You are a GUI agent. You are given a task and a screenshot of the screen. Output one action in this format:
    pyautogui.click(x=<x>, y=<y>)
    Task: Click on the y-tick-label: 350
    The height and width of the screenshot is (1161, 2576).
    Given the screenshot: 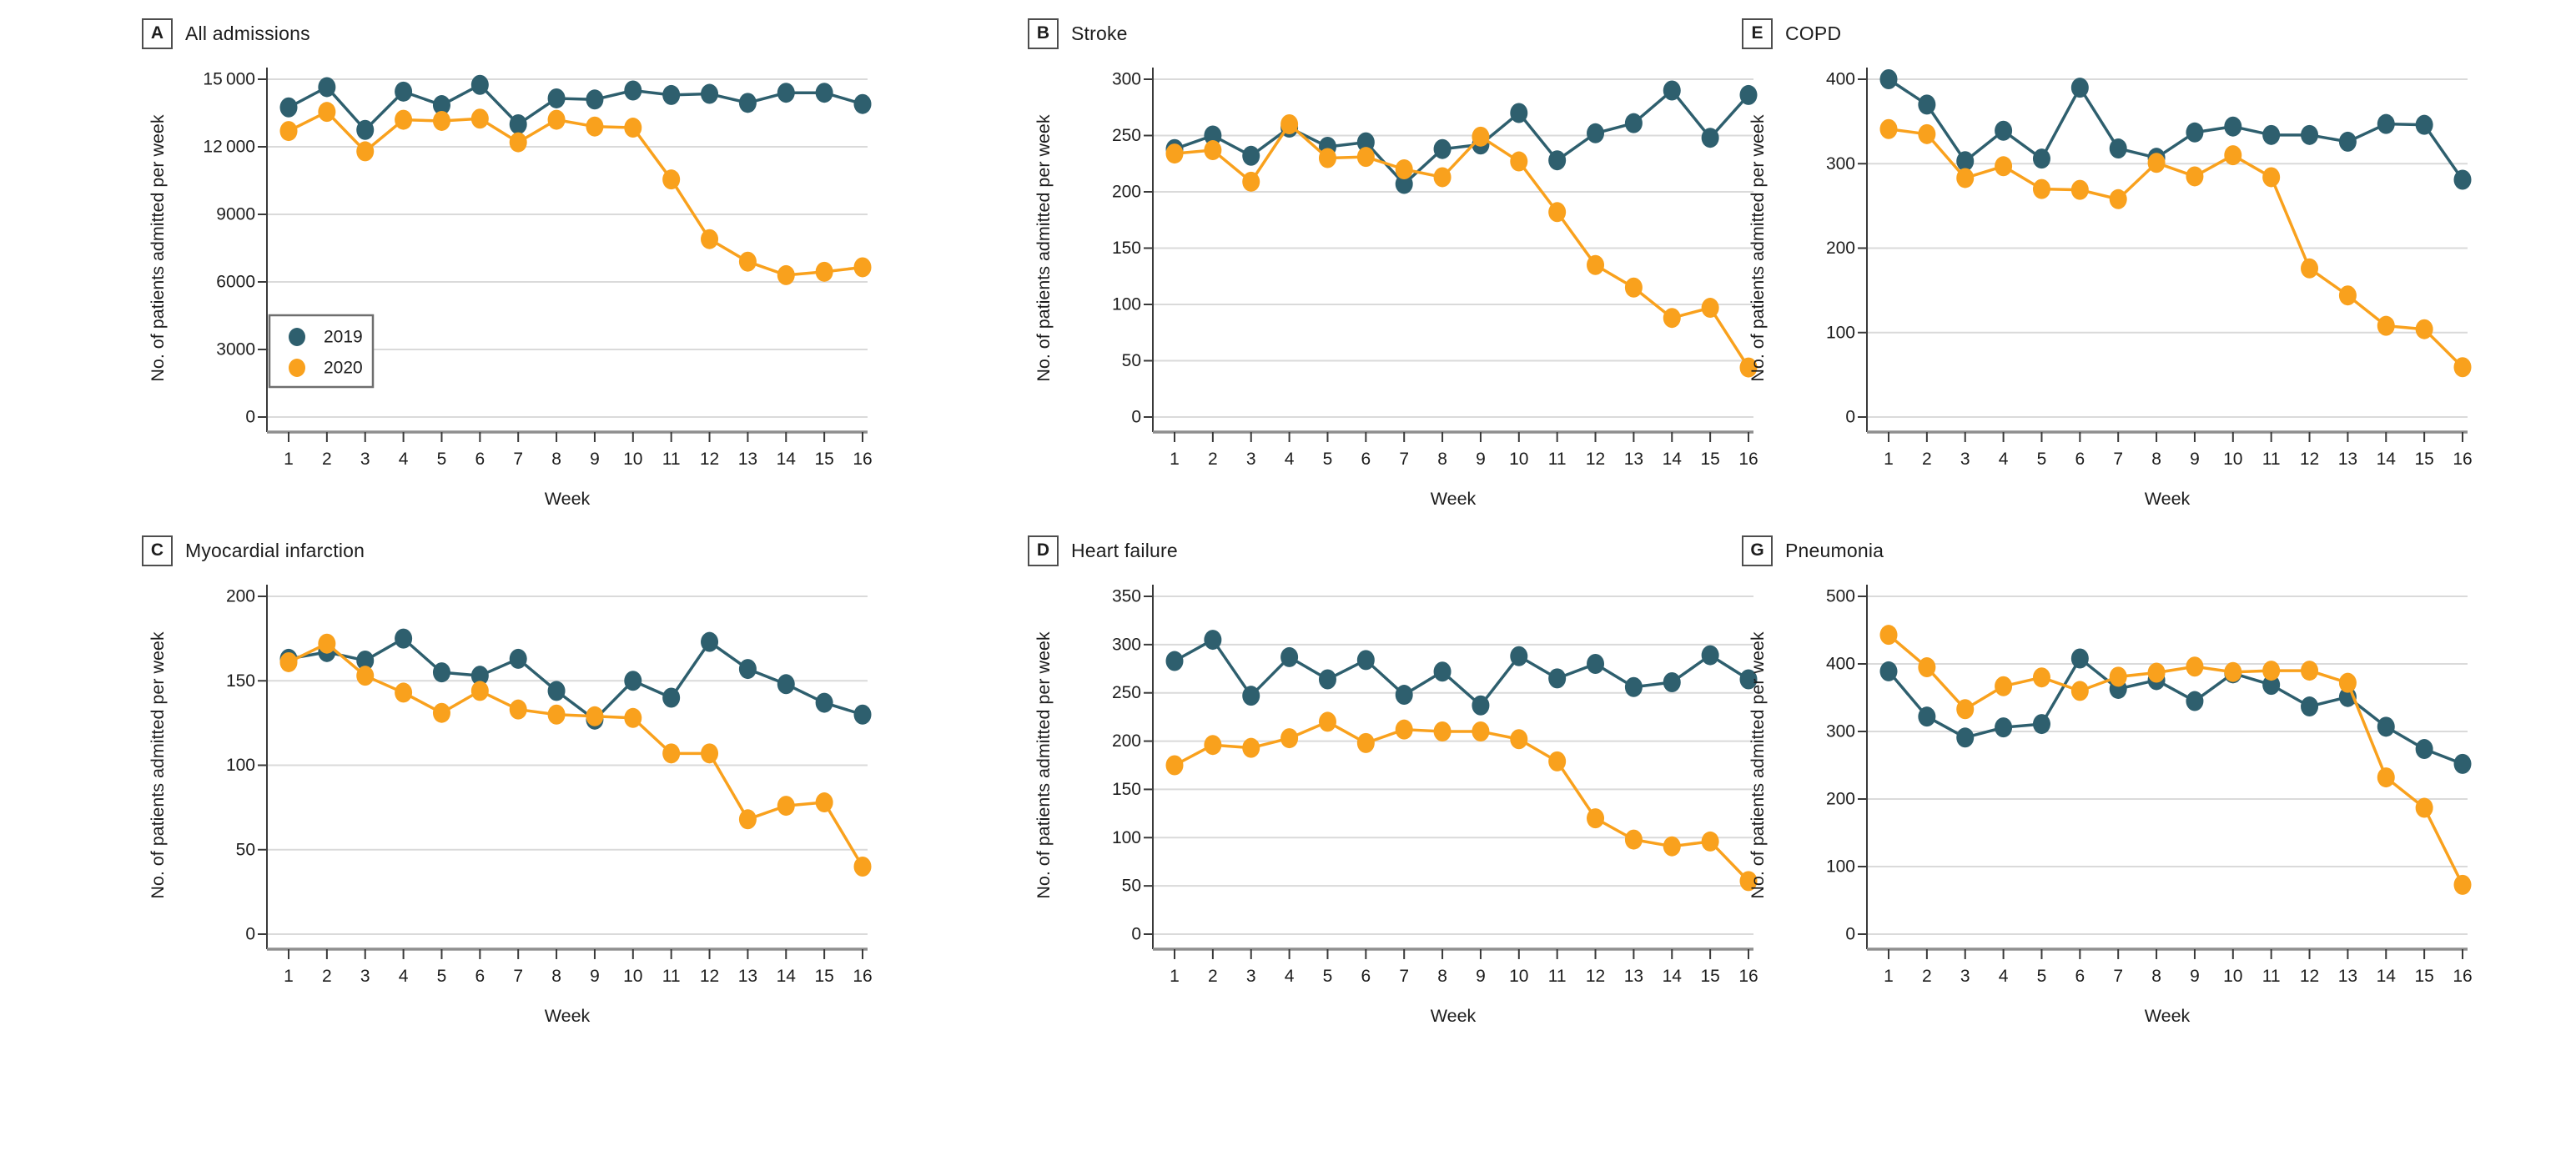 What is the action you would take?
    pyautogui.click(x=1126, y=597)
    